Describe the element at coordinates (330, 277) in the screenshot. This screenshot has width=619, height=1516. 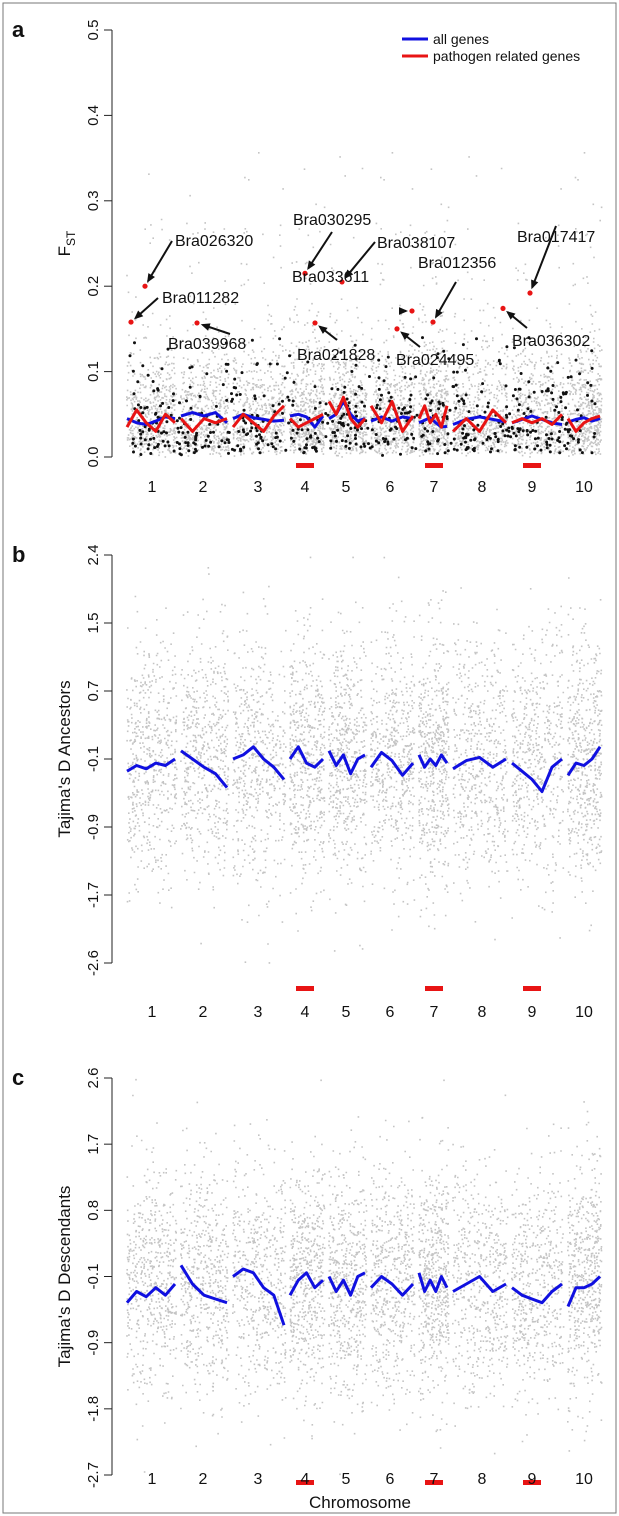
I see `outlier-gene-label: Bra033611` at that location.